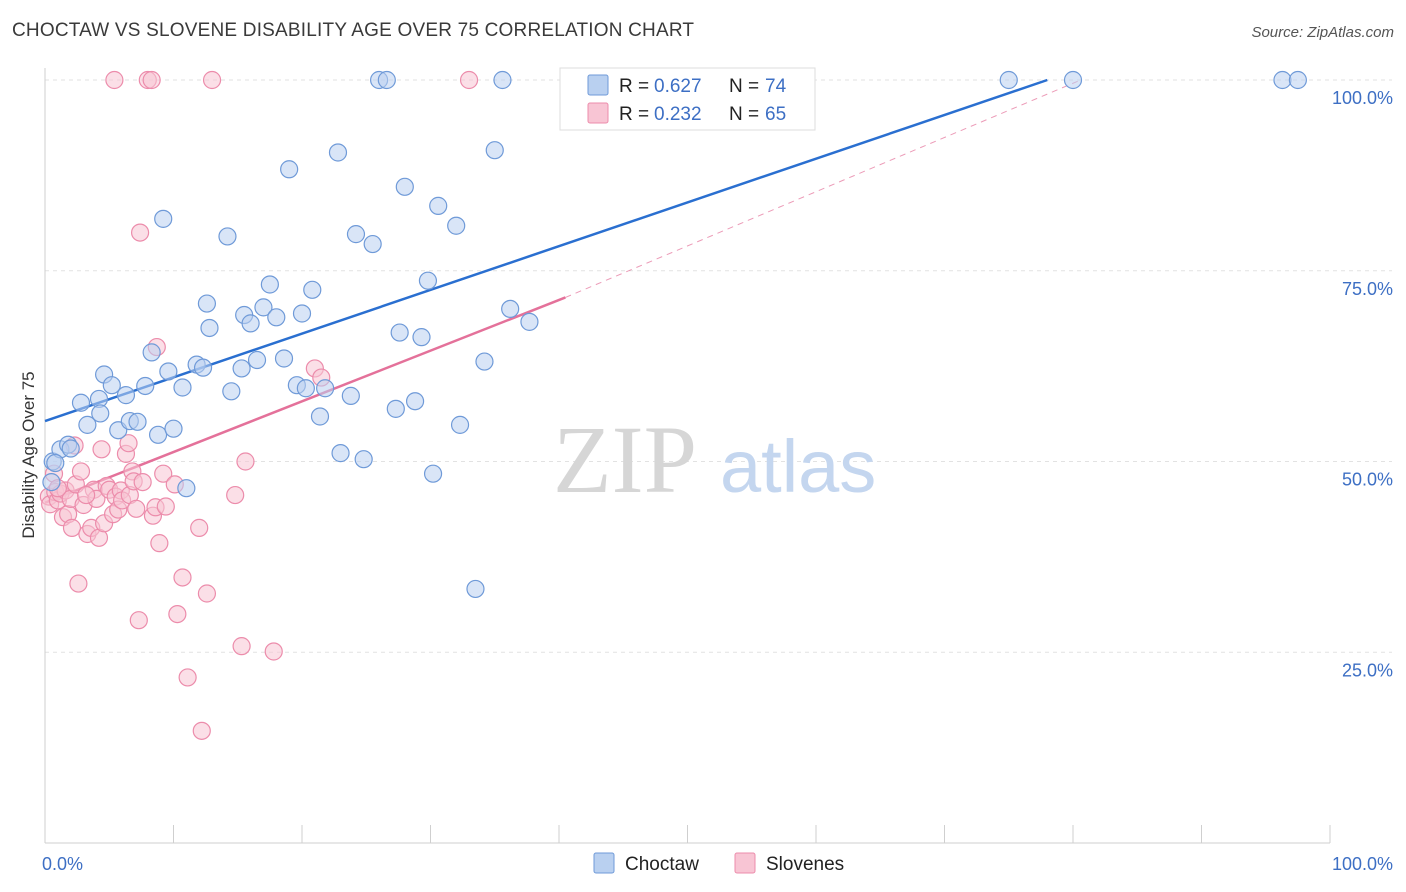 Image resolution: width=1406 pixels, height=892 pixels. Describe the element at coordinates (625, 459) in the screenshot. I see `watermark-zip: ZIP` at that location.